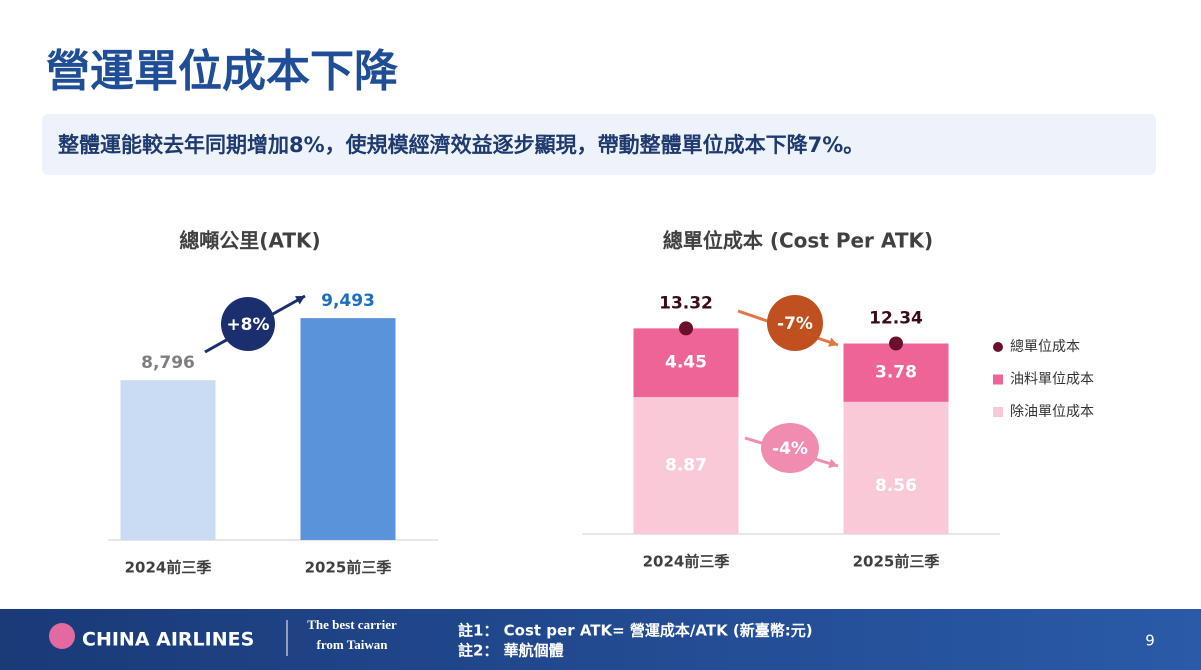  I want to click on value-label: 8.56, so click(896, 486).